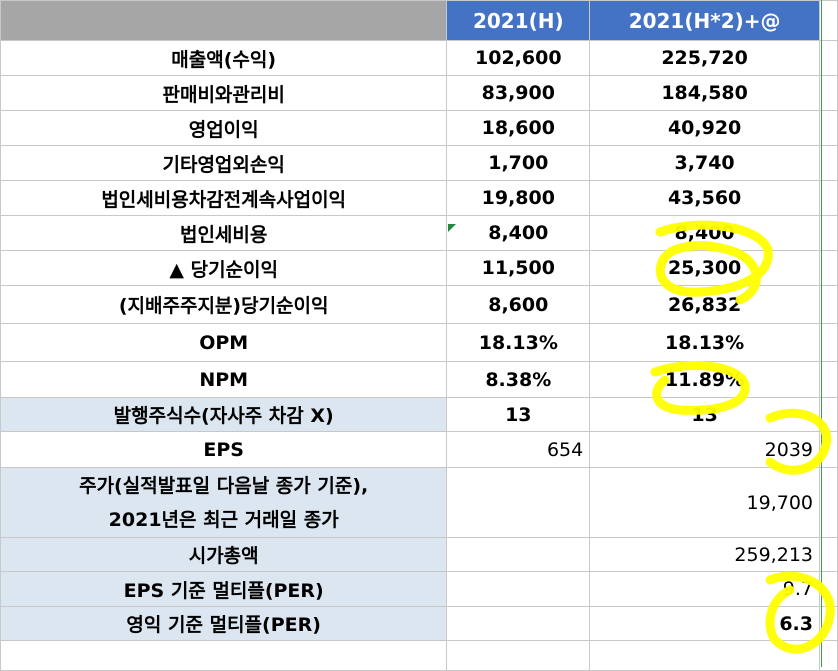  I want to click on table-row: (지배주주지분)당기순이익 8,600 26,832, so click(419, 304).